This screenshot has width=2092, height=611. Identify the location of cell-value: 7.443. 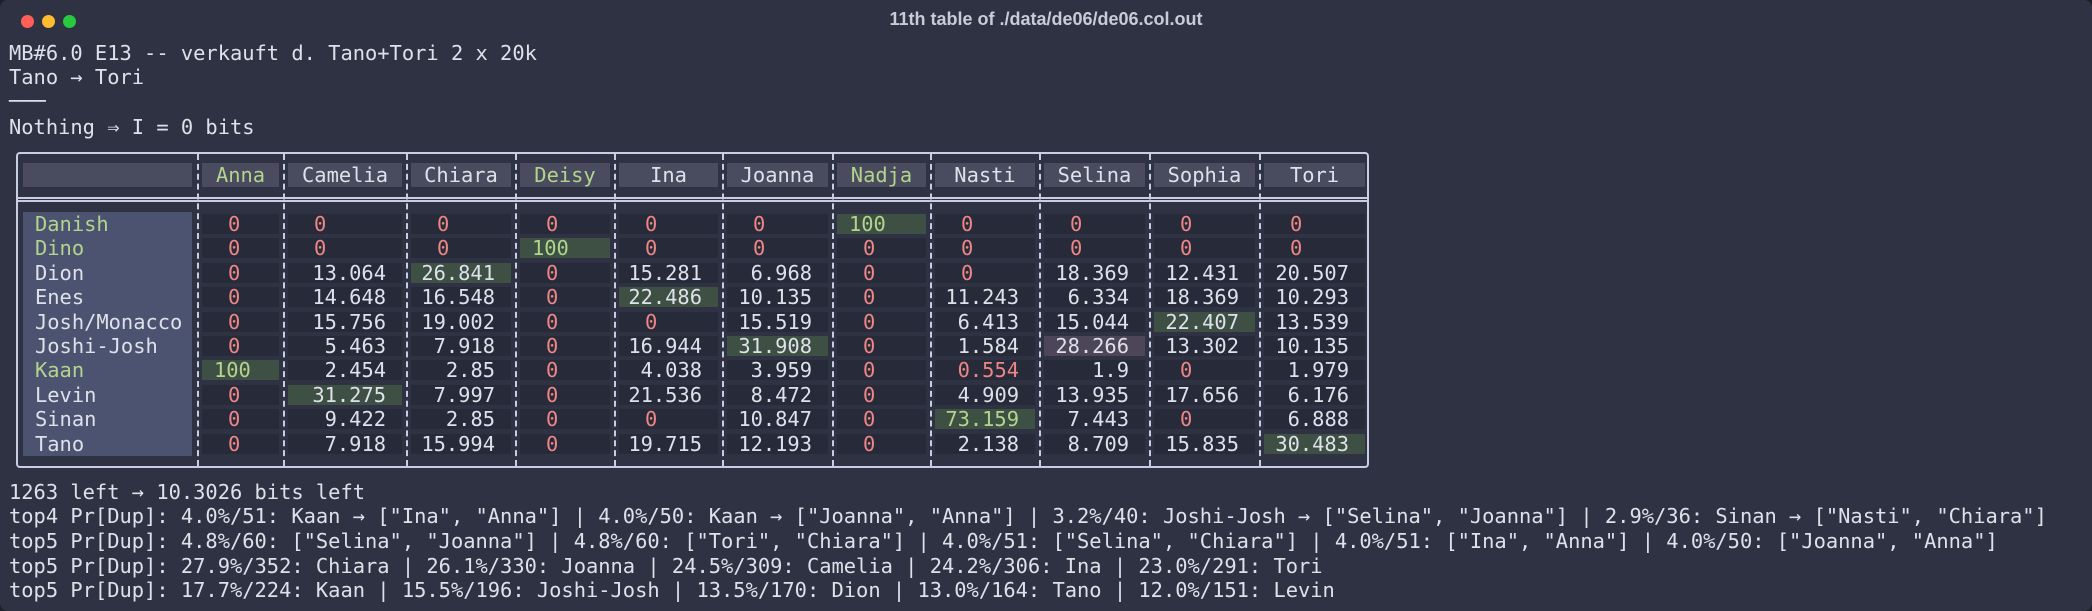
(1098, 419).